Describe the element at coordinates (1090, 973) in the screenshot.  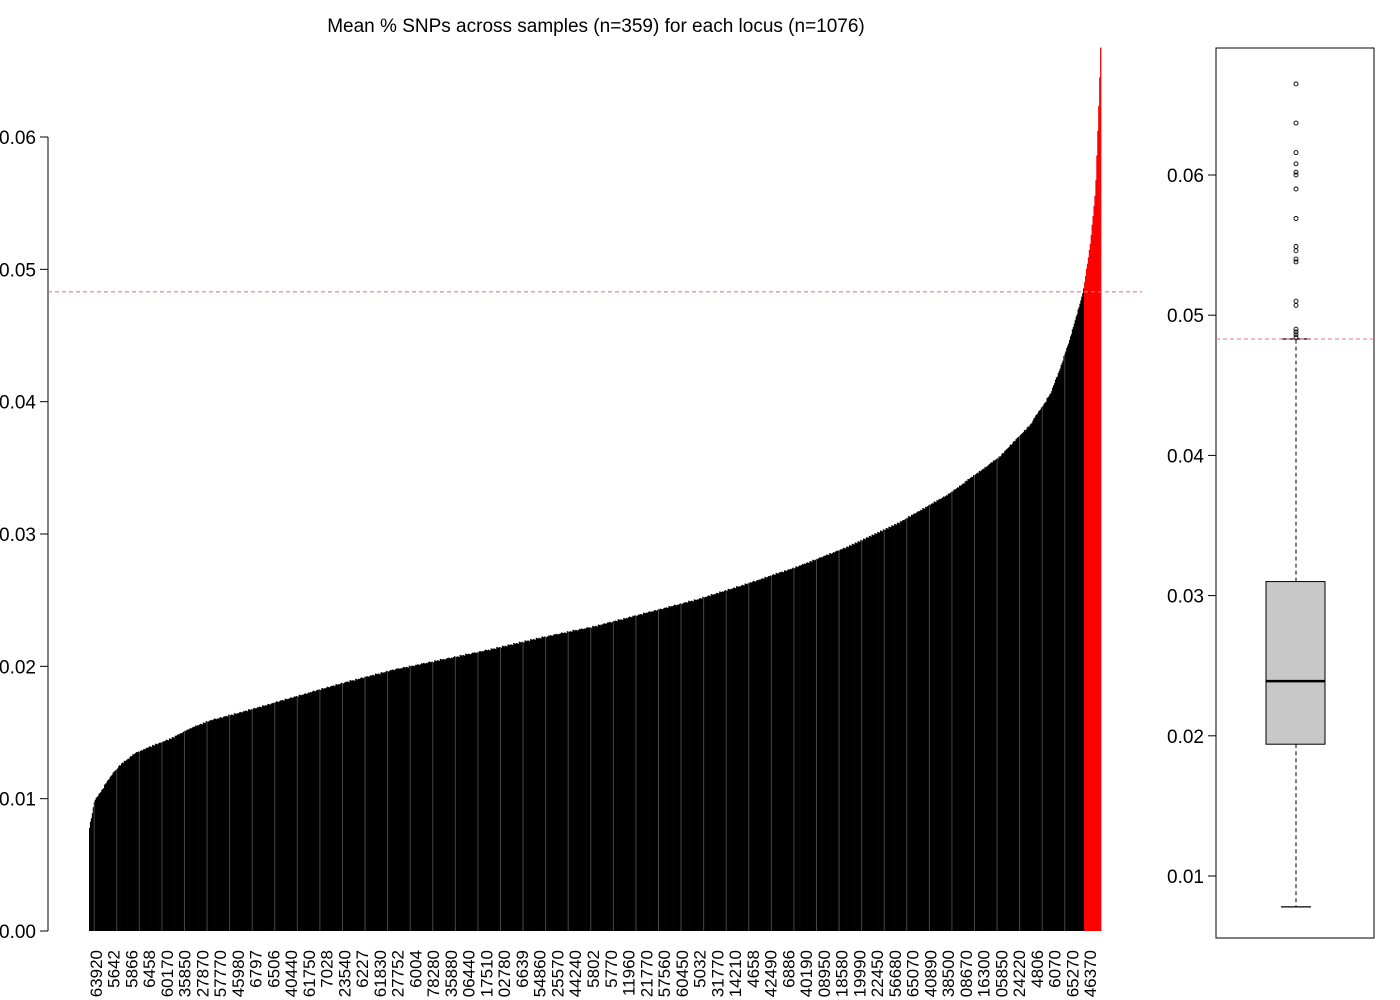
I see `bar-x-tick-label: 46370` at that location.